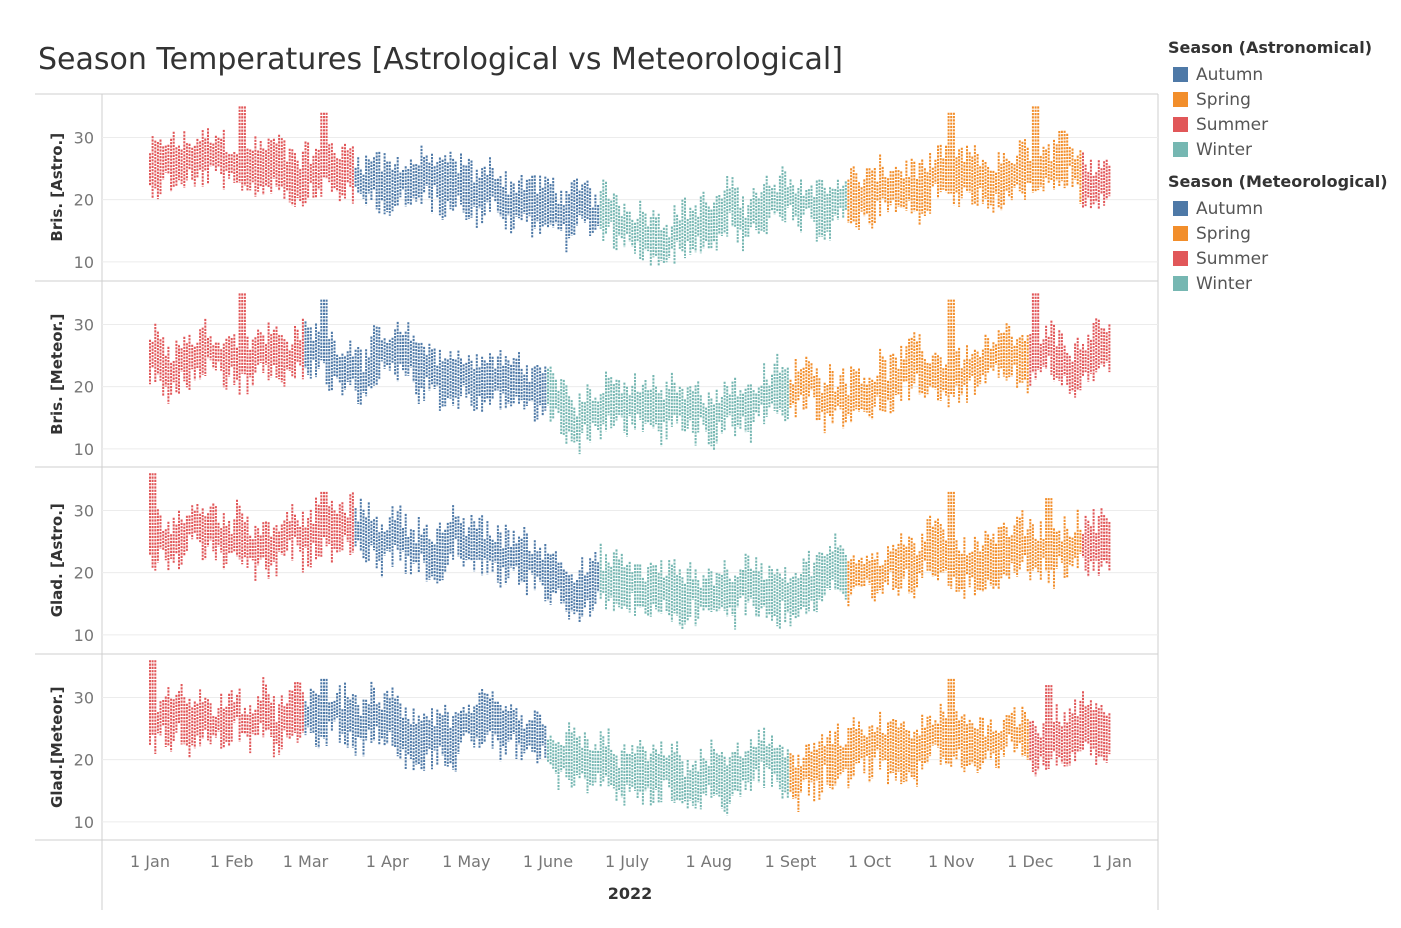 This screenshot has width=1401, height=928. Describe the element at coordinates (630, 893) in the screenshot. I see `x-axis-title: 2022` at that location.